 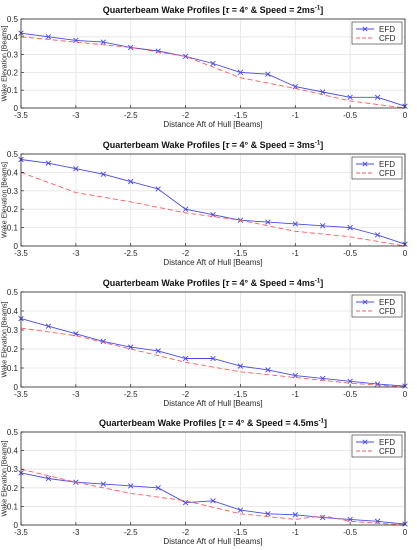 I want to click on y-tick-label: 0.4, so click(x=13, y=37).